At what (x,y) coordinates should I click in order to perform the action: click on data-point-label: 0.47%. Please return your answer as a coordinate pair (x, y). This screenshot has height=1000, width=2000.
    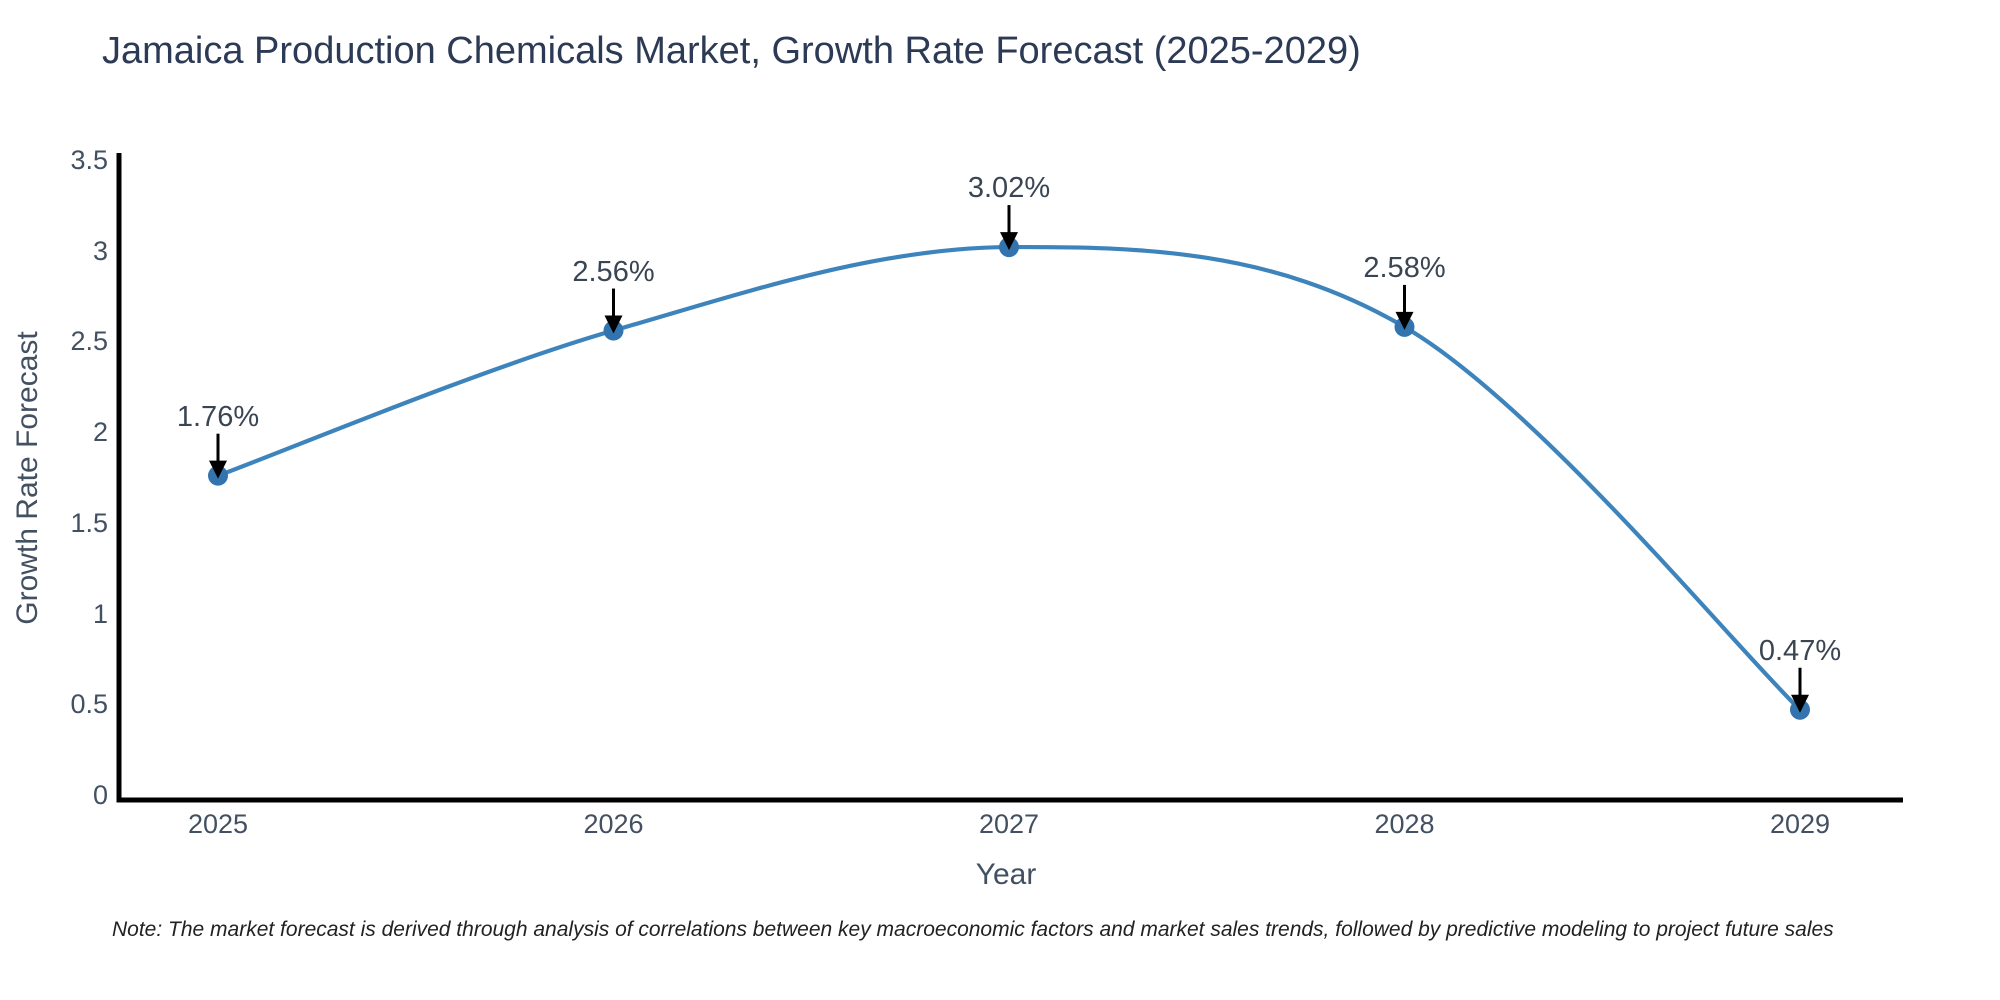
    Looking at the image, I should click on (1800, 650).